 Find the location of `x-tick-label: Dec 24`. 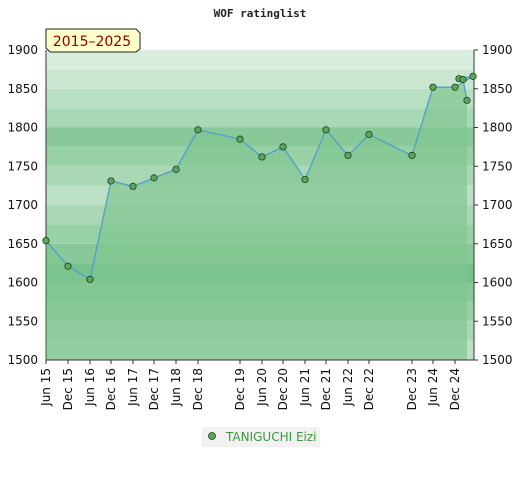

x-tick-label: Dec 24 is located at coordinates (455, 389).